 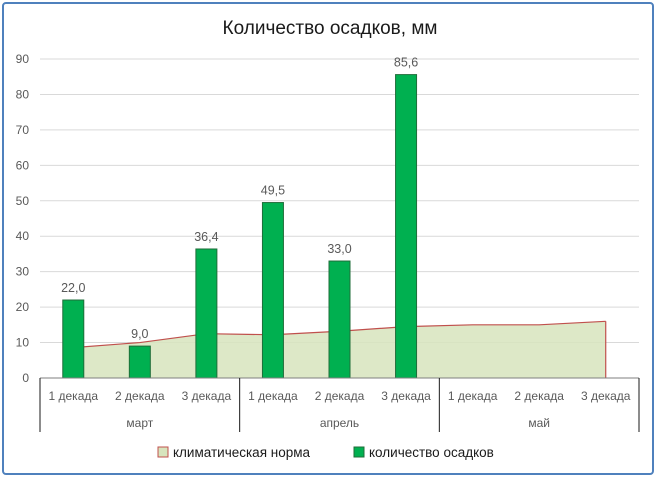 What do you see at coordinates (539, 396) in the screenshot?
I see `x-category-label-7: 2 декада` at bounding box center [539, 396].